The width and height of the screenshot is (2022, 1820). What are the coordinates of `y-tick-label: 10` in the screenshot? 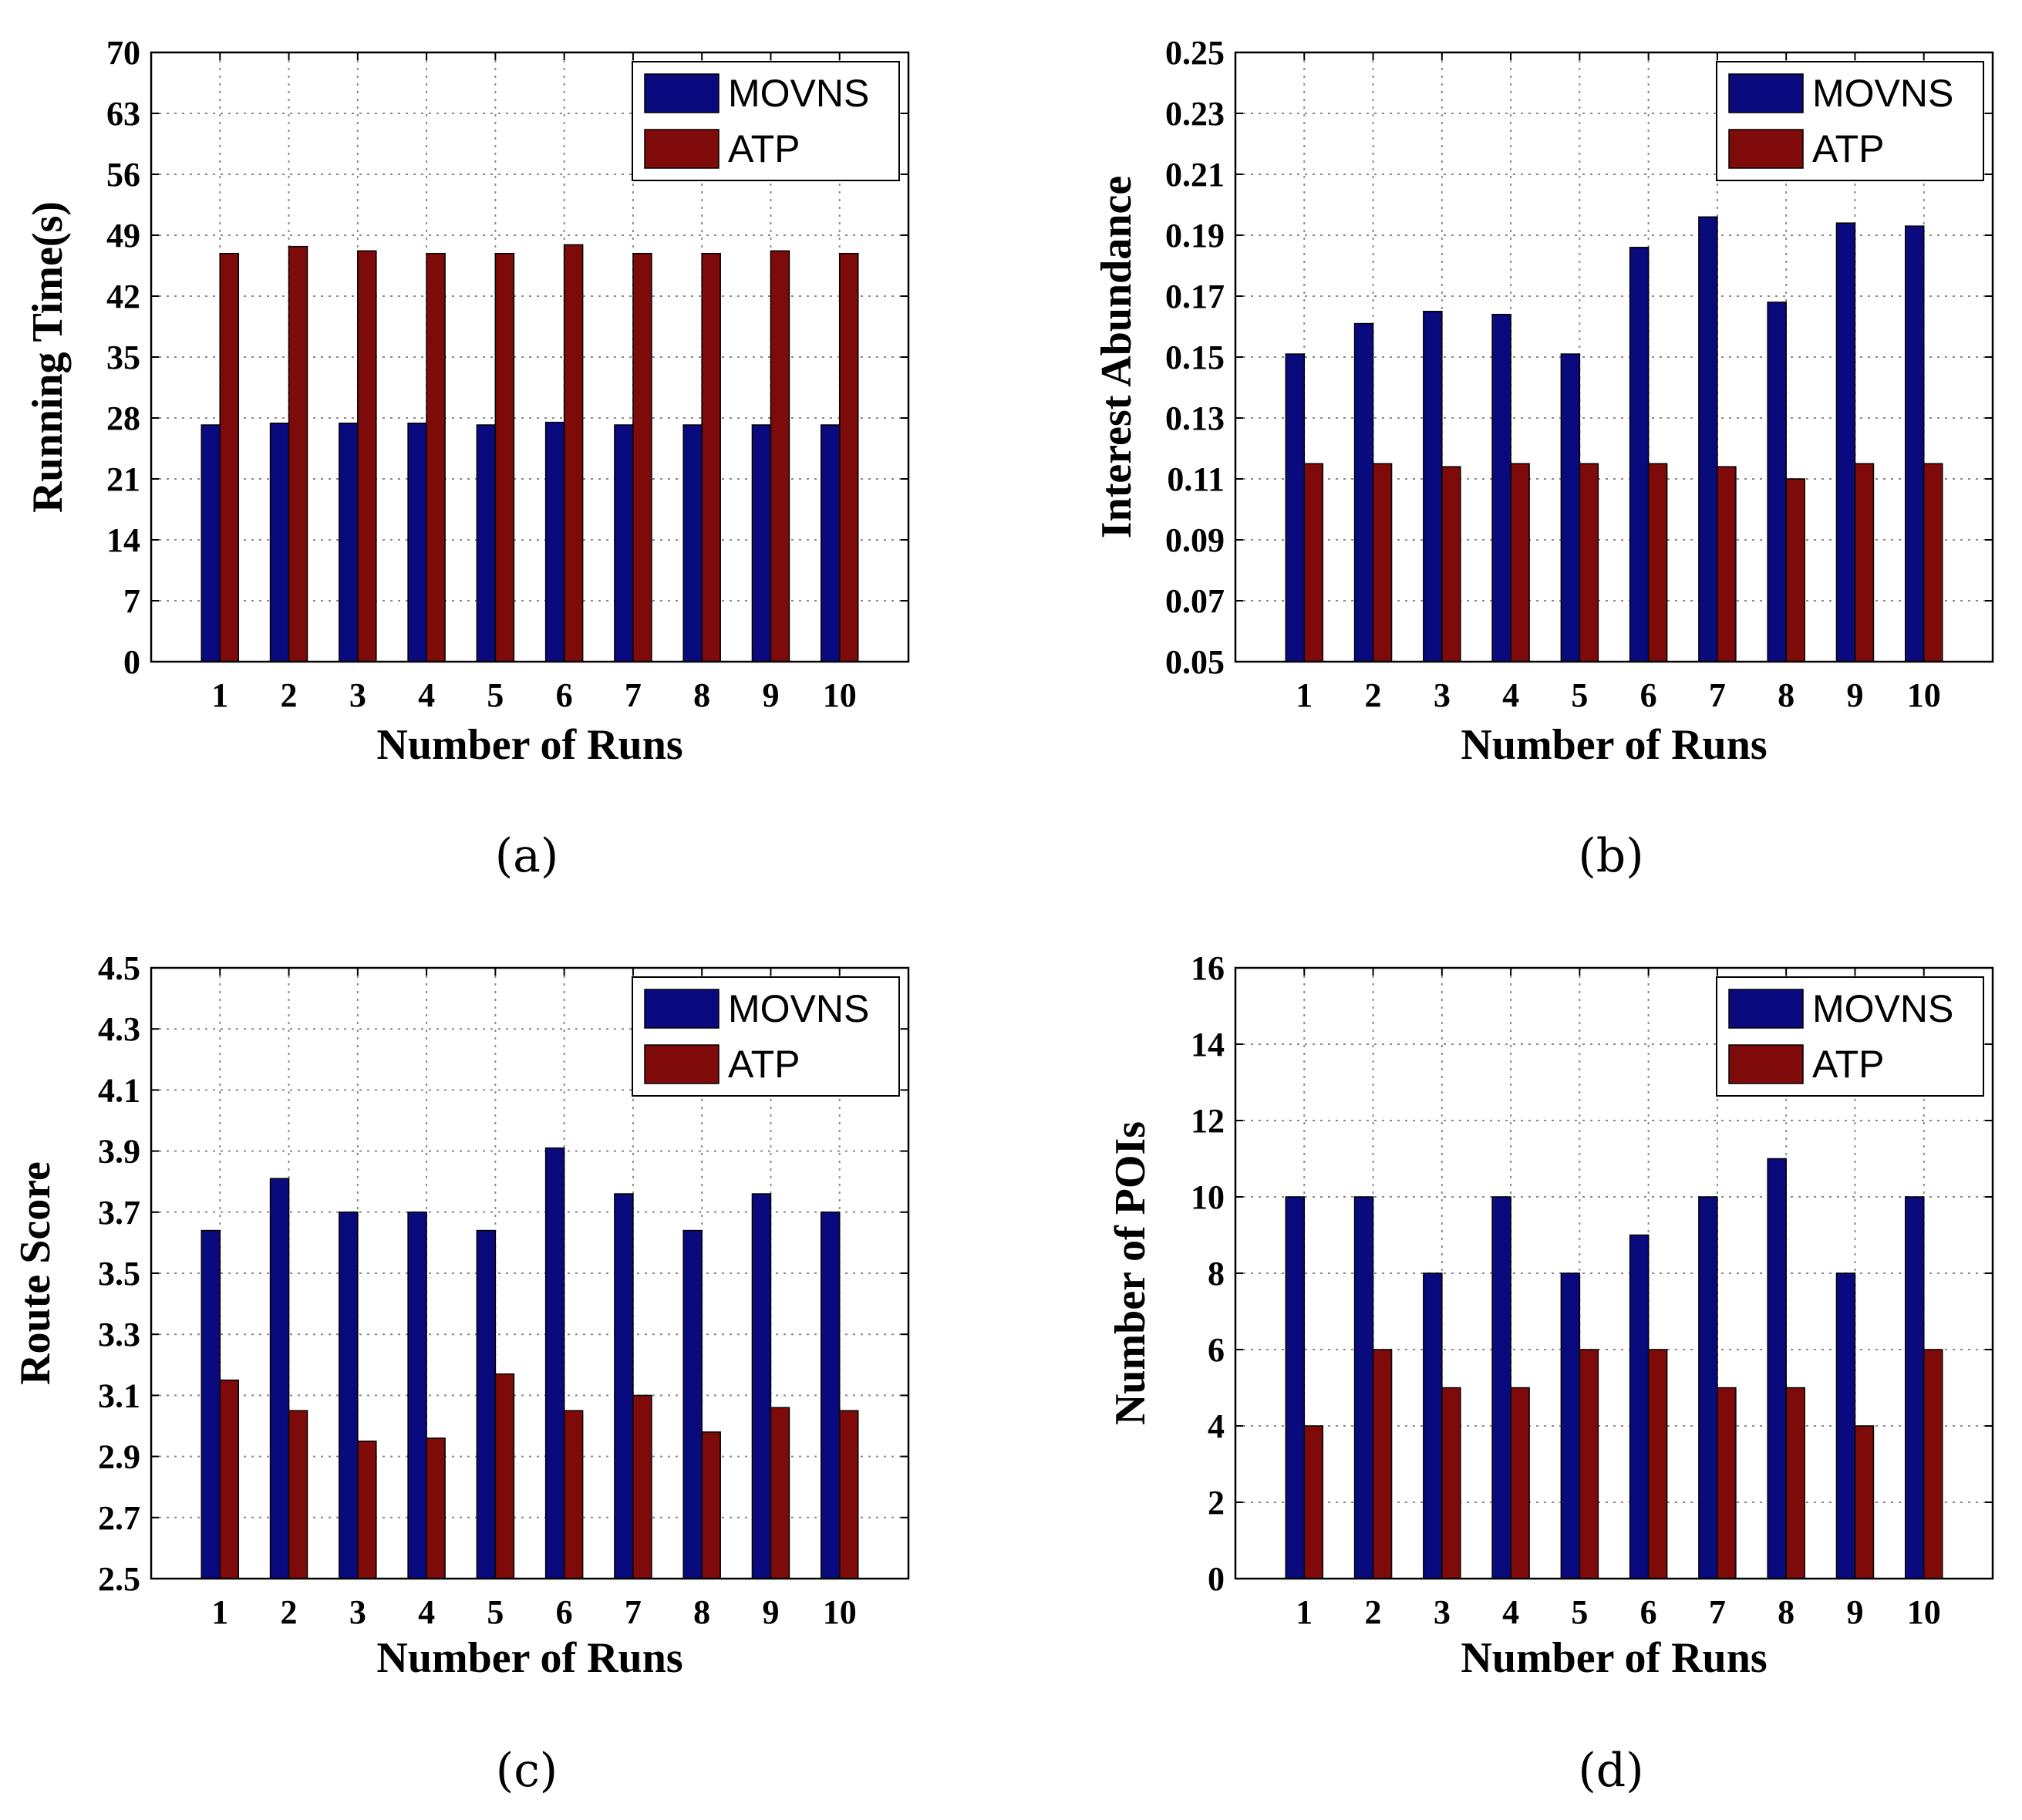 It's located at (1208, 1197).